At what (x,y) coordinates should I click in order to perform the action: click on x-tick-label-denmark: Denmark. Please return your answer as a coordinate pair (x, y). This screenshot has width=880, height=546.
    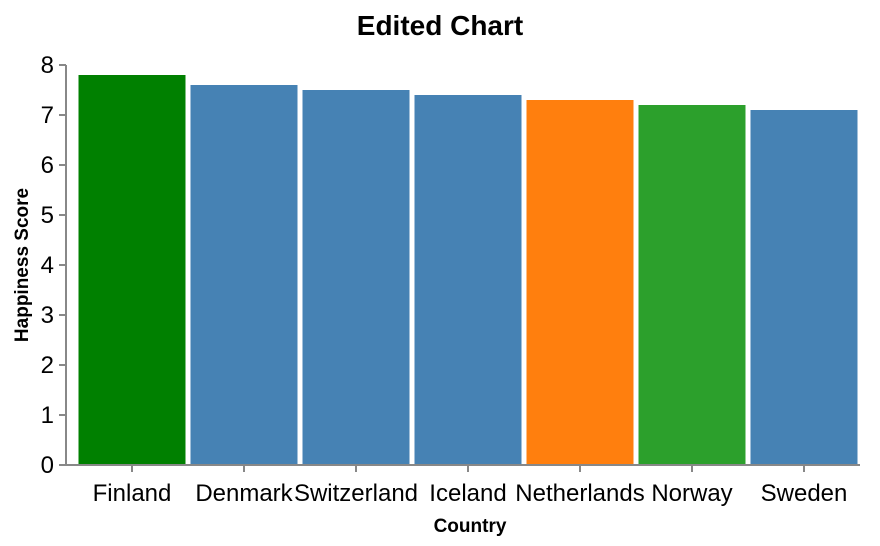
    Looking at the image, I should click on (244, 493).